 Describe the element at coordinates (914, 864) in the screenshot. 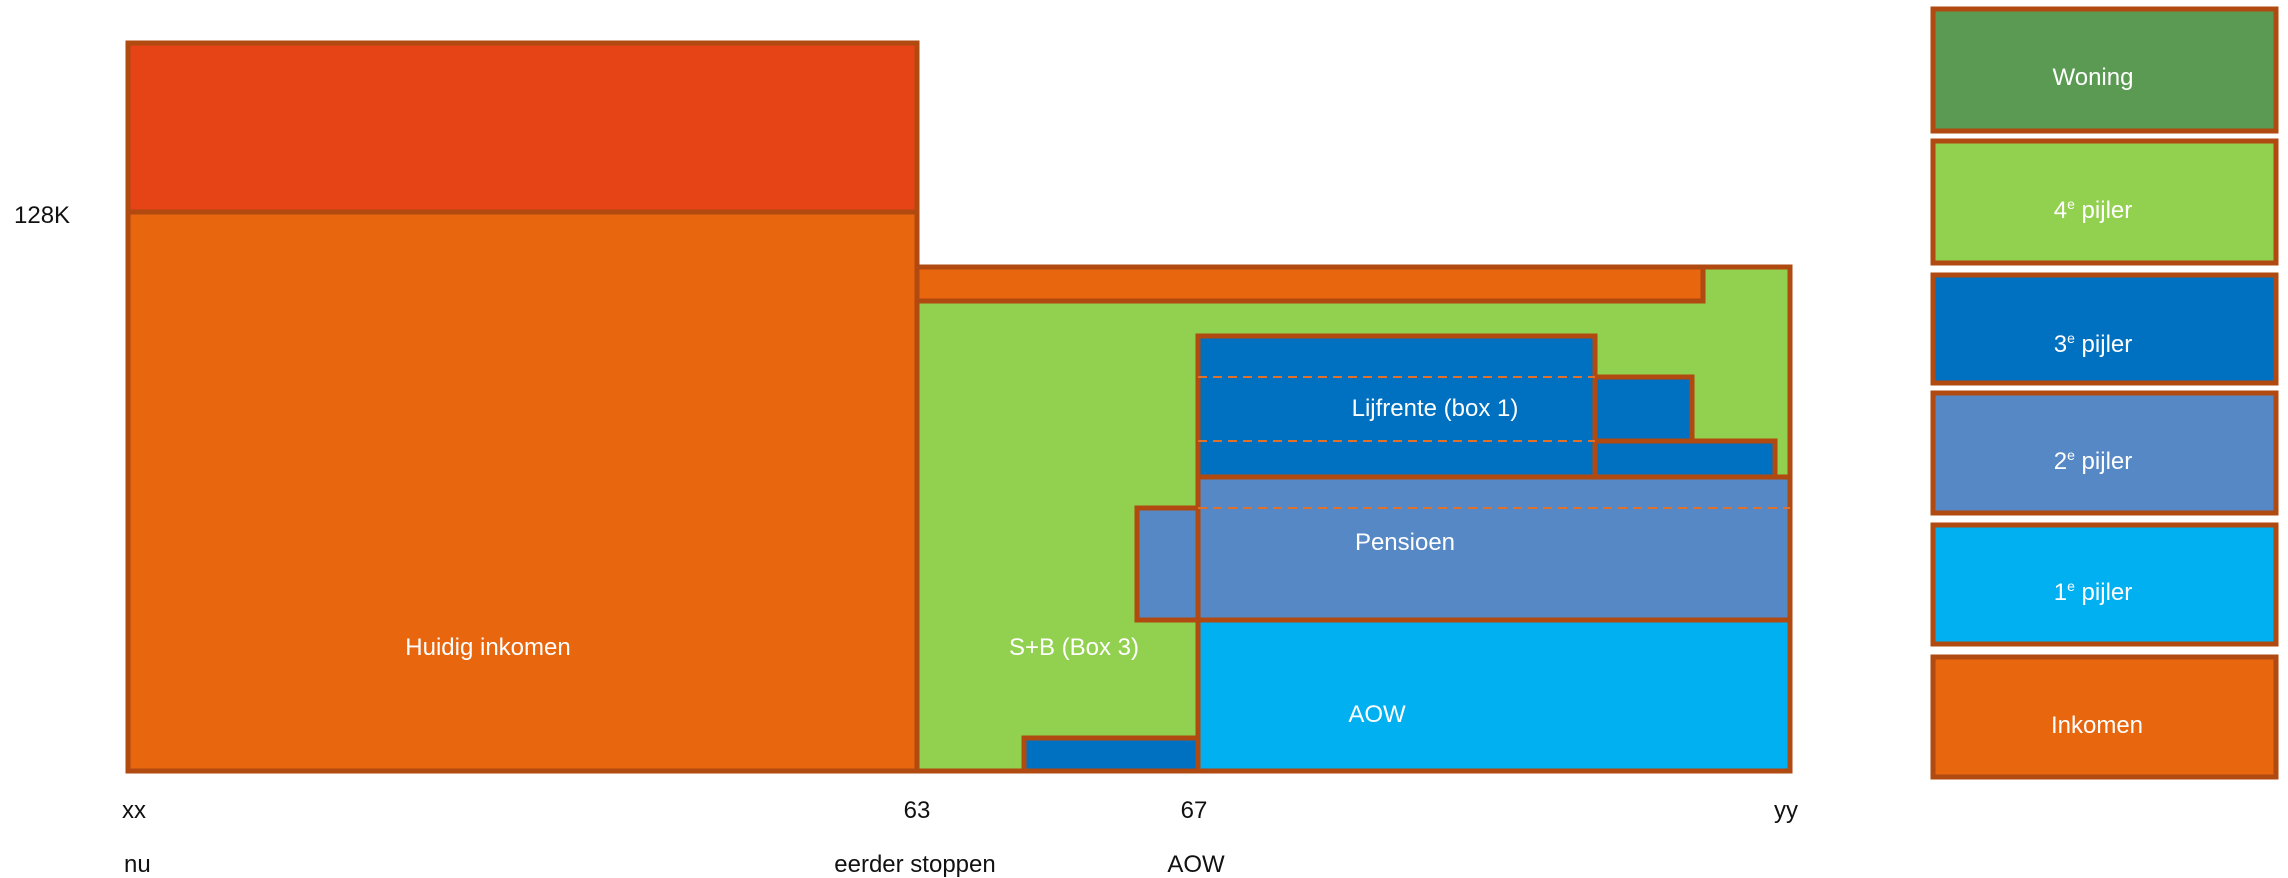

I see `x-caption-eerder-stoppen: eerder stoppen` at that location.